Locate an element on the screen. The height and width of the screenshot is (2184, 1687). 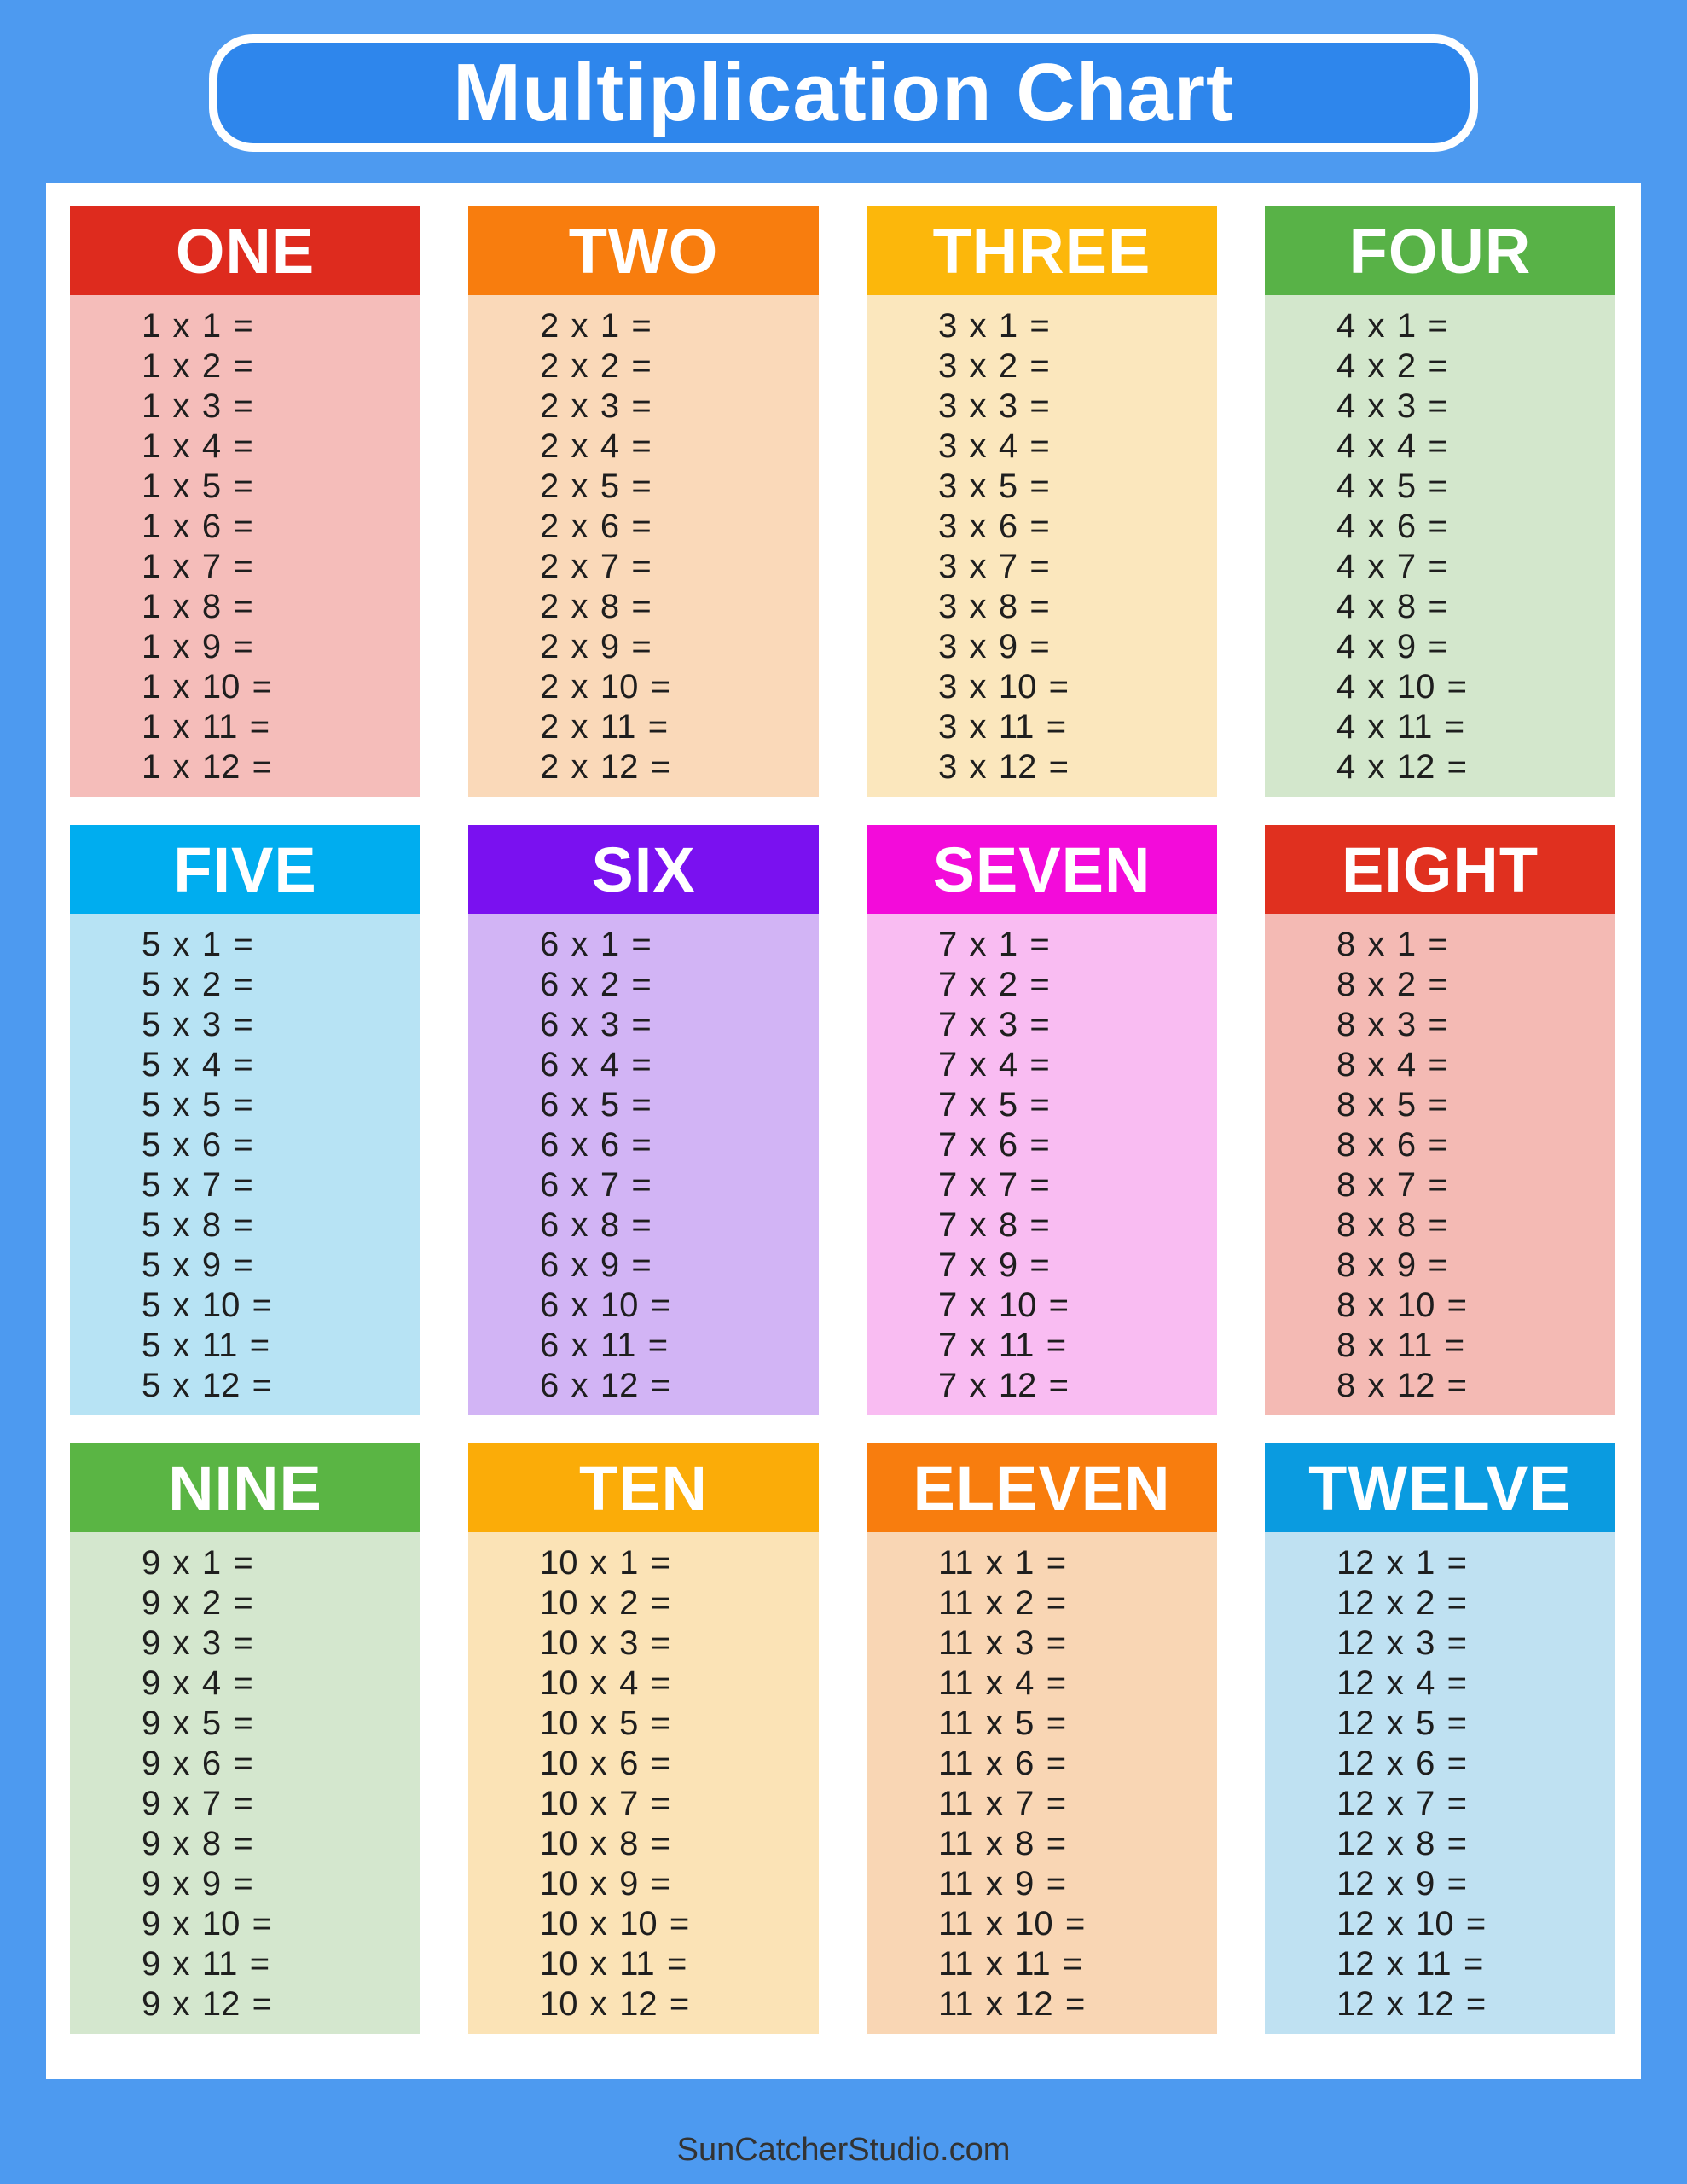
multiplication-row: 3 x 4 = is located at coordinates (994, 446).